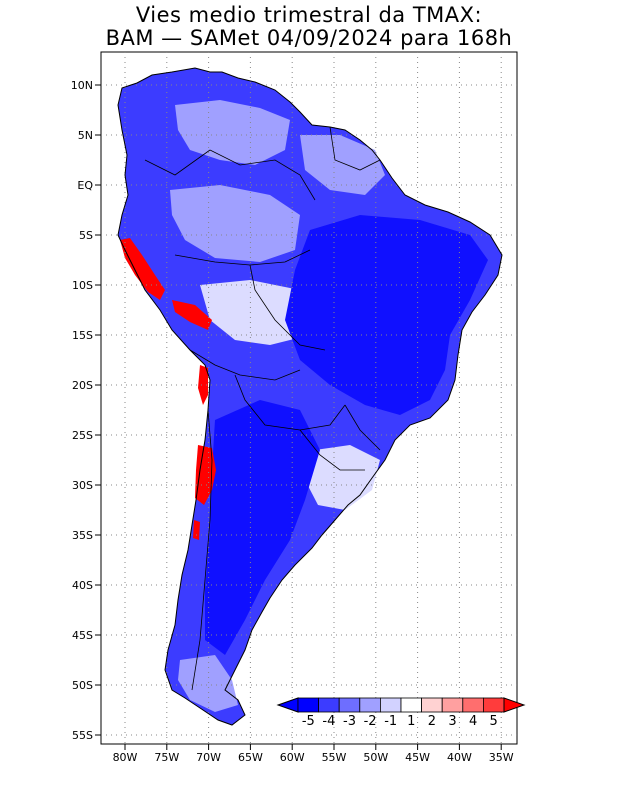 Image resolution: width=618 pixels, height=800 pixels. Describe the element at coordinates (85, 135) in the screenshot. I see `lat-tick-label: 5N` at that location.